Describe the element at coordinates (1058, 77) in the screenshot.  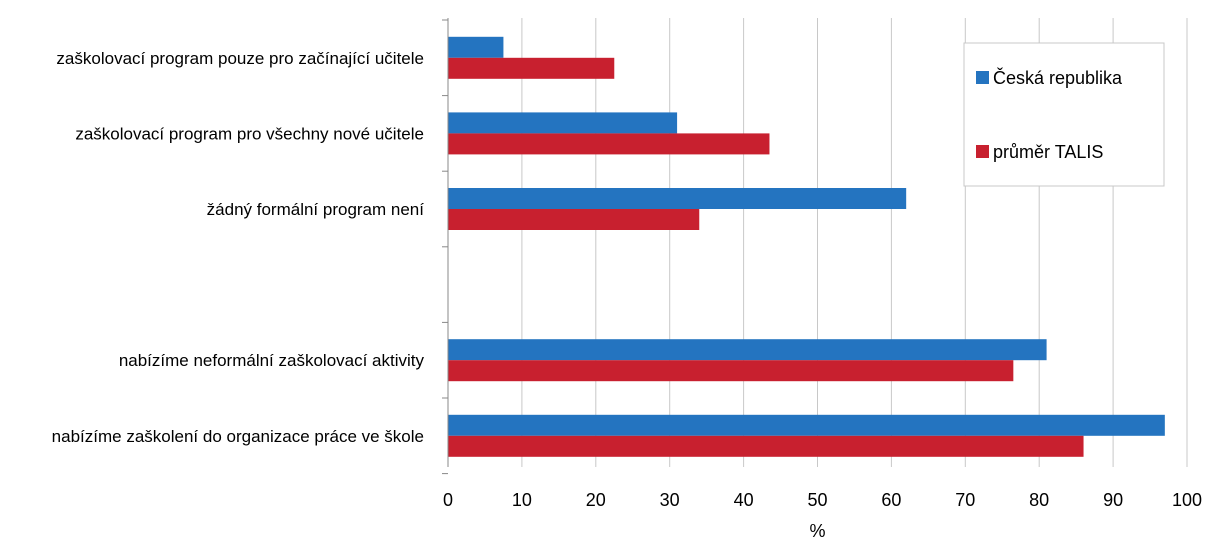
I see `legend-label-ceska-republika: Česká republika` at that location.